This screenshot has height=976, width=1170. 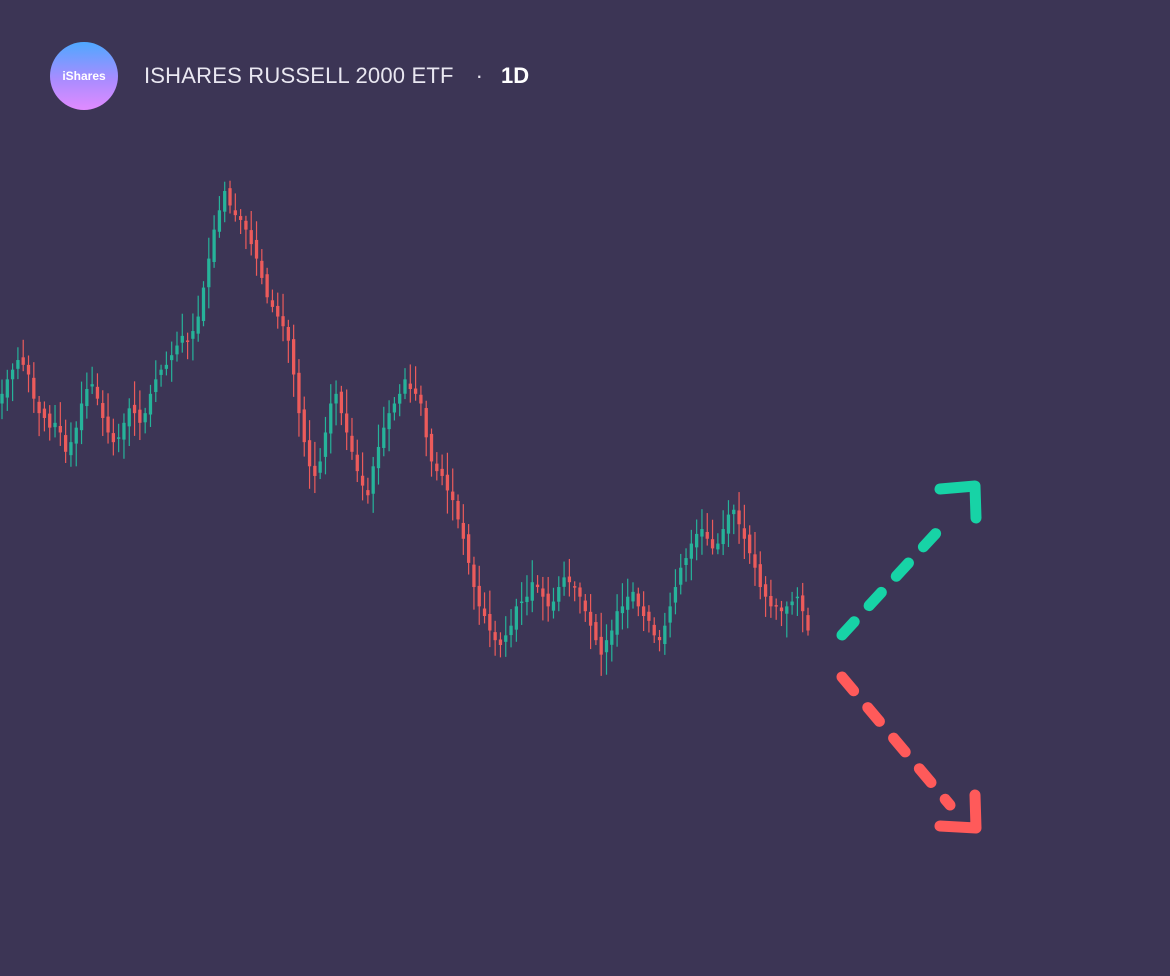 I want to click on symbol-title: ISHARES RUSSELL 2000 ETF, so click(x=299, y=75).